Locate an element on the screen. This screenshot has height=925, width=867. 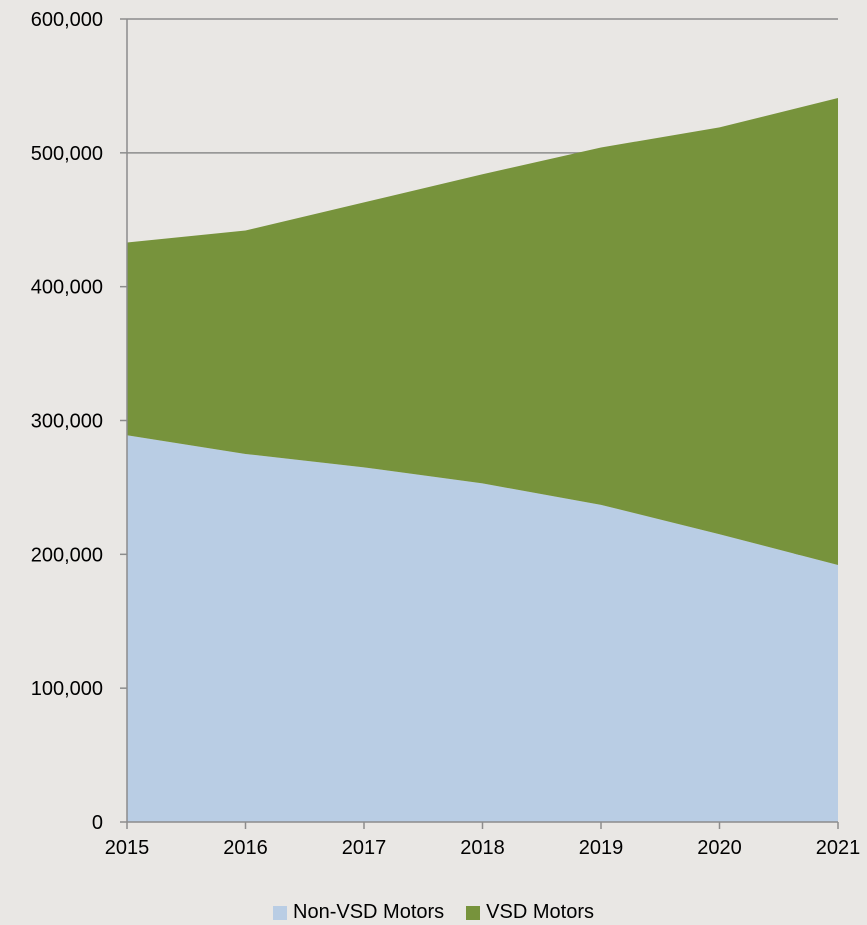
x-tick-label: 2017 is located at coordinates (364, 848).